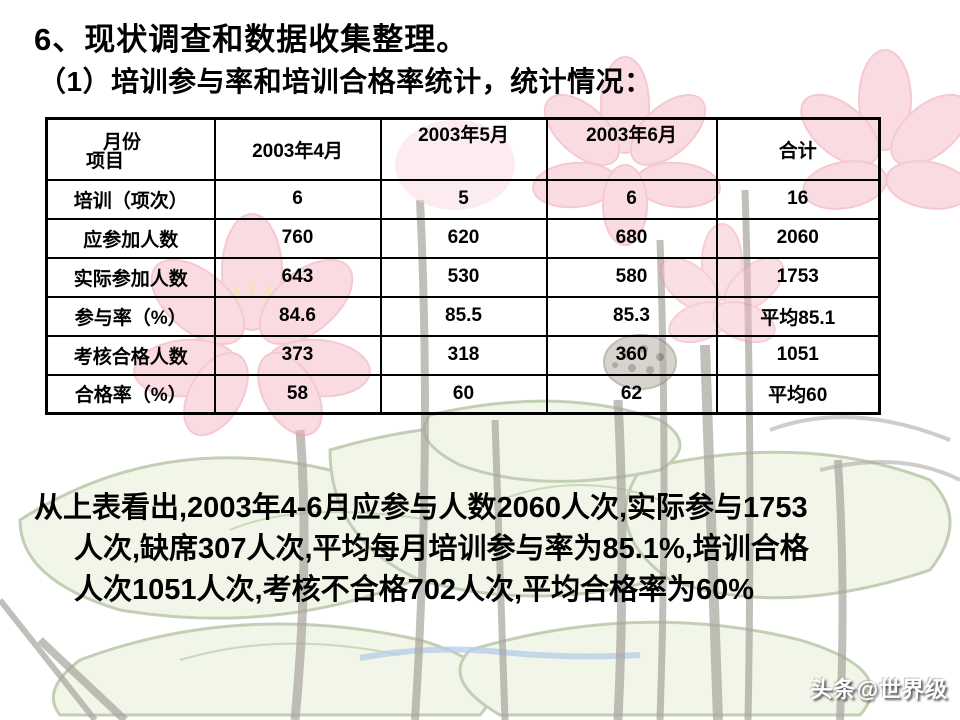  Describe the element at coordinates (463, 149) in the screenshot. I see `column-header-may: 2003年5月` at that location.